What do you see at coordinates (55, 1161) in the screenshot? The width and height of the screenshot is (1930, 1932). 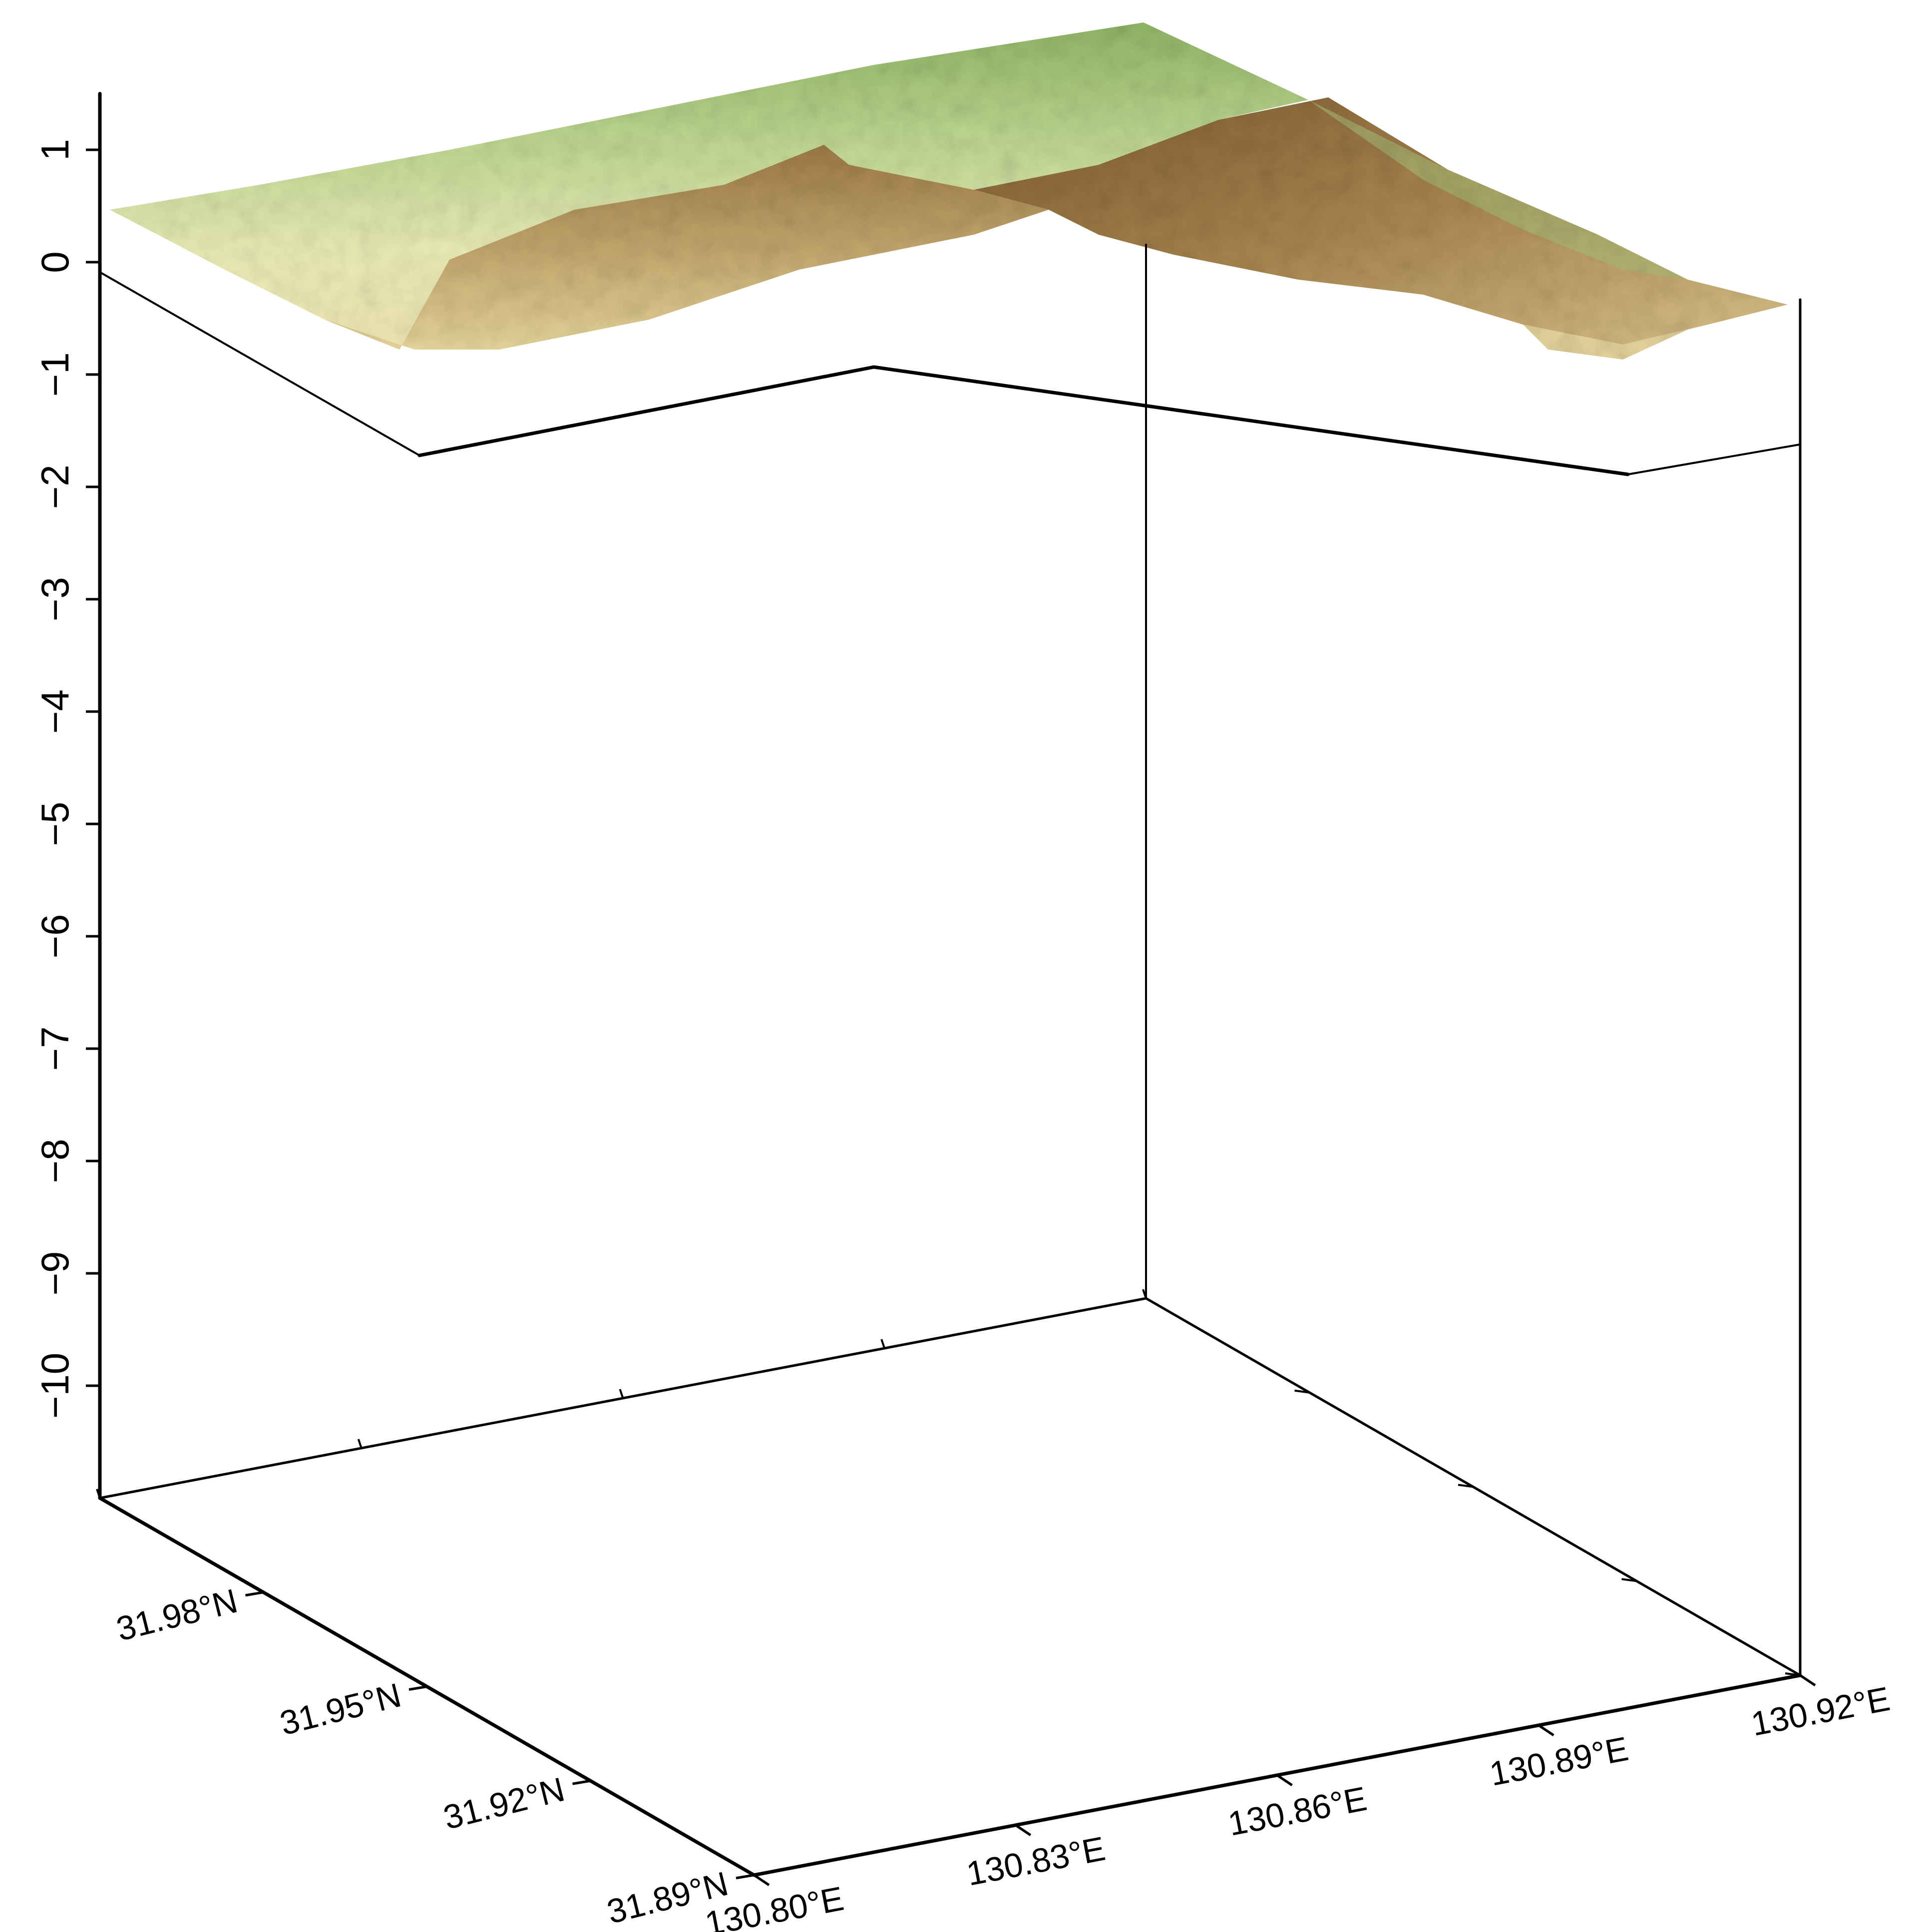 I see `z-tick-label: −8` at bounding box center [55, 1161].